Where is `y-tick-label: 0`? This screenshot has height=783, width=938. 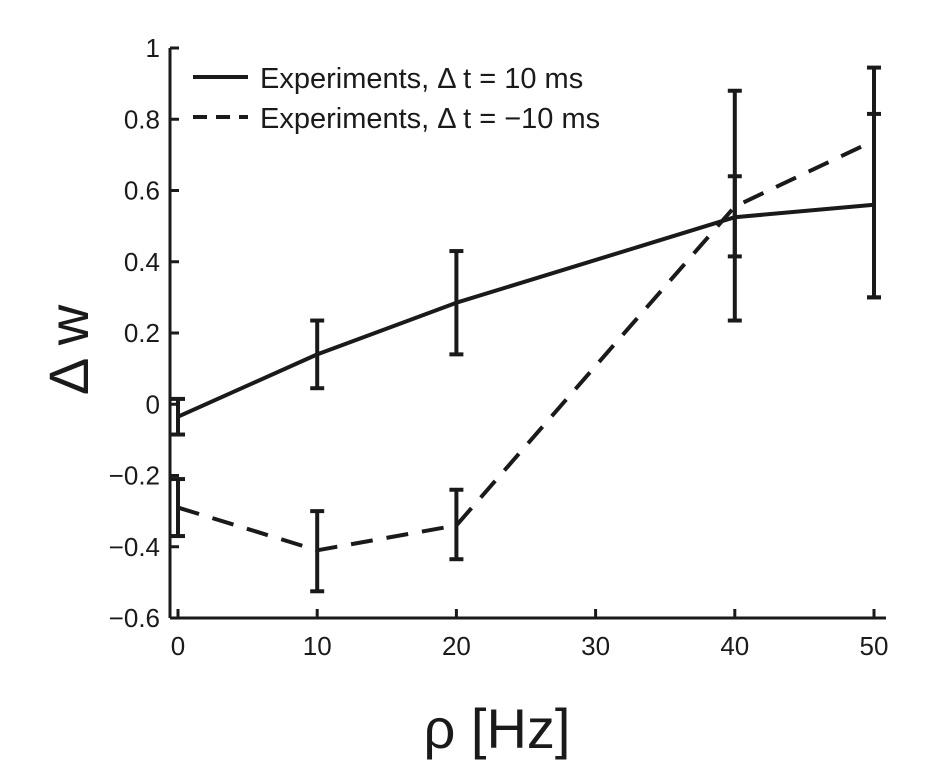 y-tick-label: 0 is located at coordinates (153, 404).